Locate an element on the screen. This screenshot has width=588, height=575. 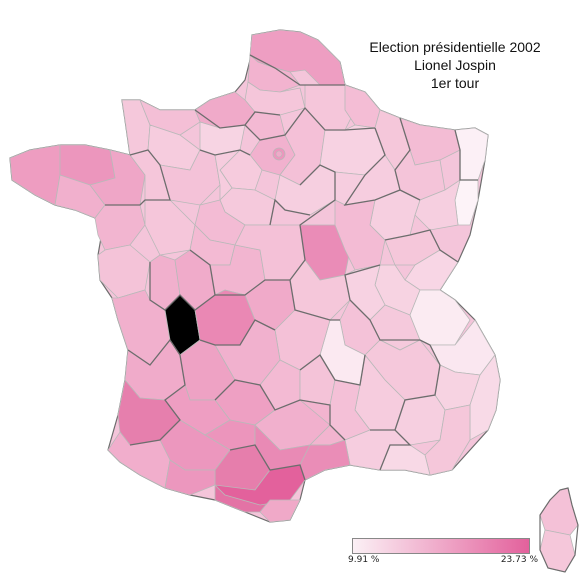
legend-max-label: 23.73 % is located at coordinates (519, 560).